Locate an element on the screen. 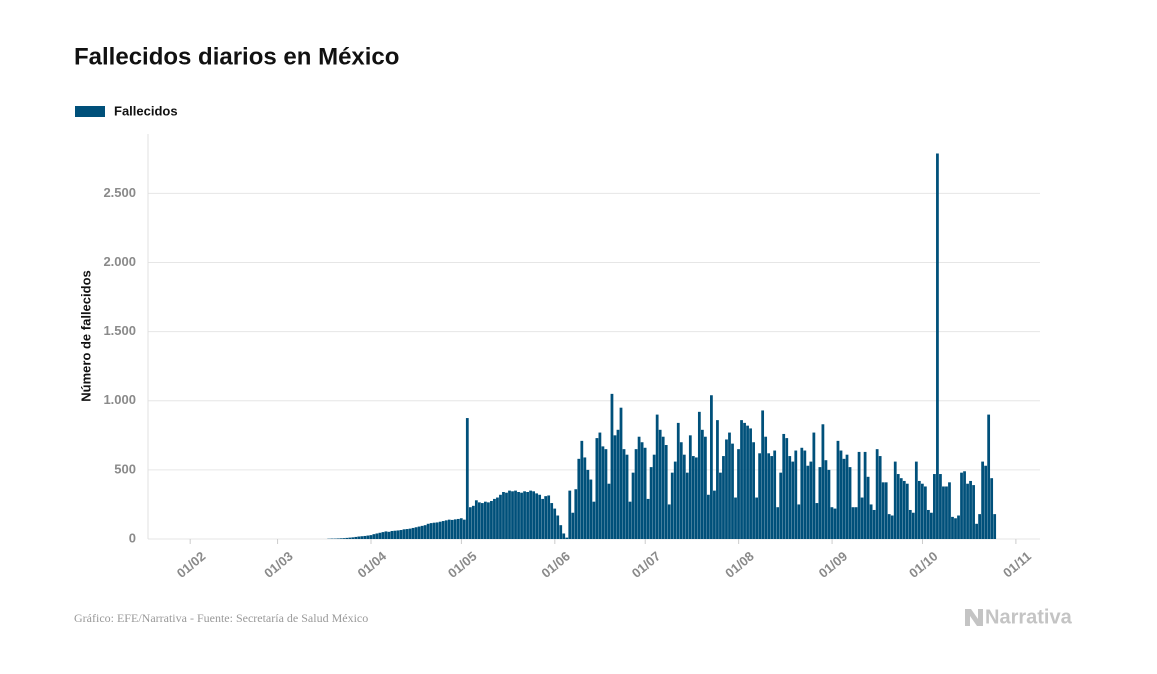 The height and width of the screenshot is (674, 1157). logo-icon is located at coordinates (974, 617).